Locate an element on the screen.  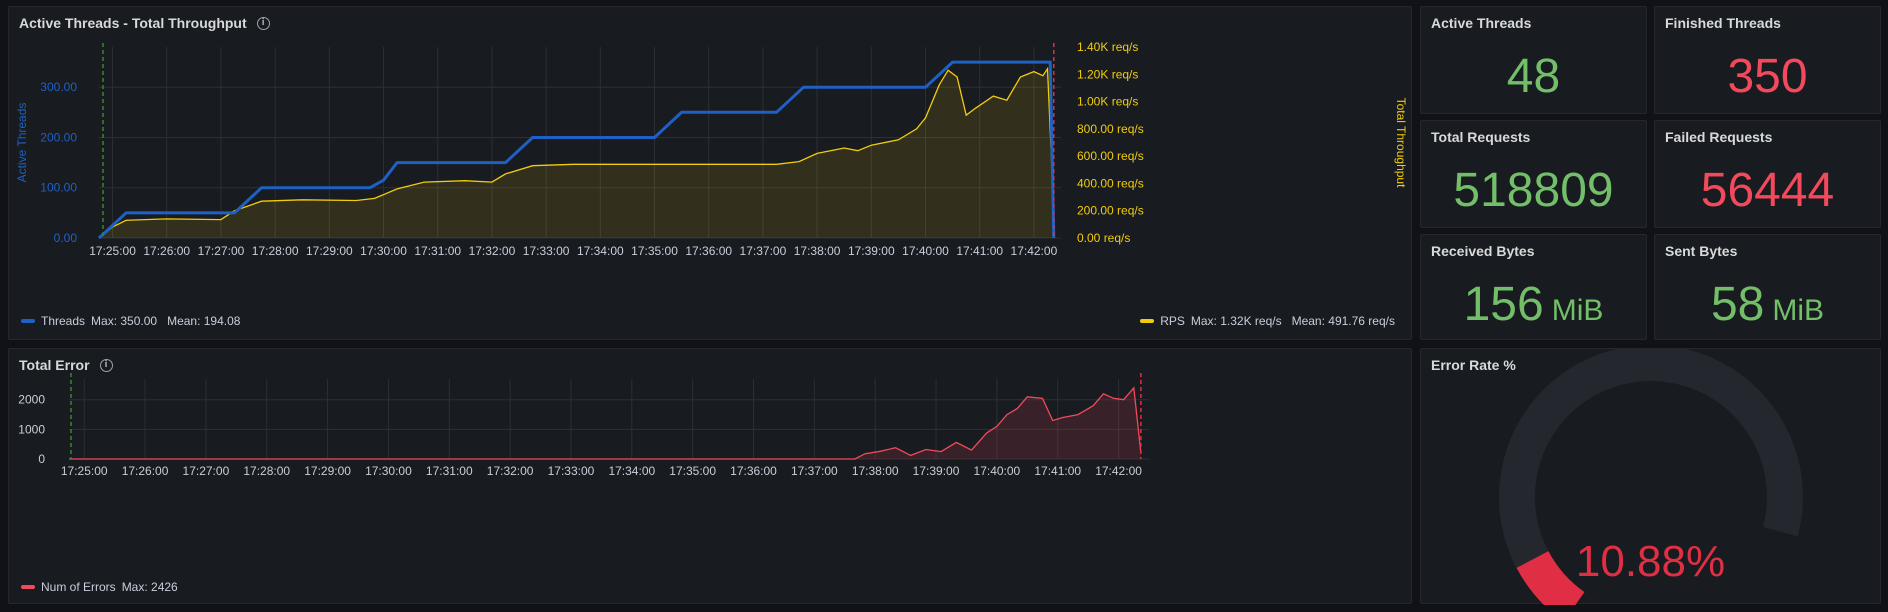
stat-active-threads: Active Threads 48 is located at coordinates (1533, 60).